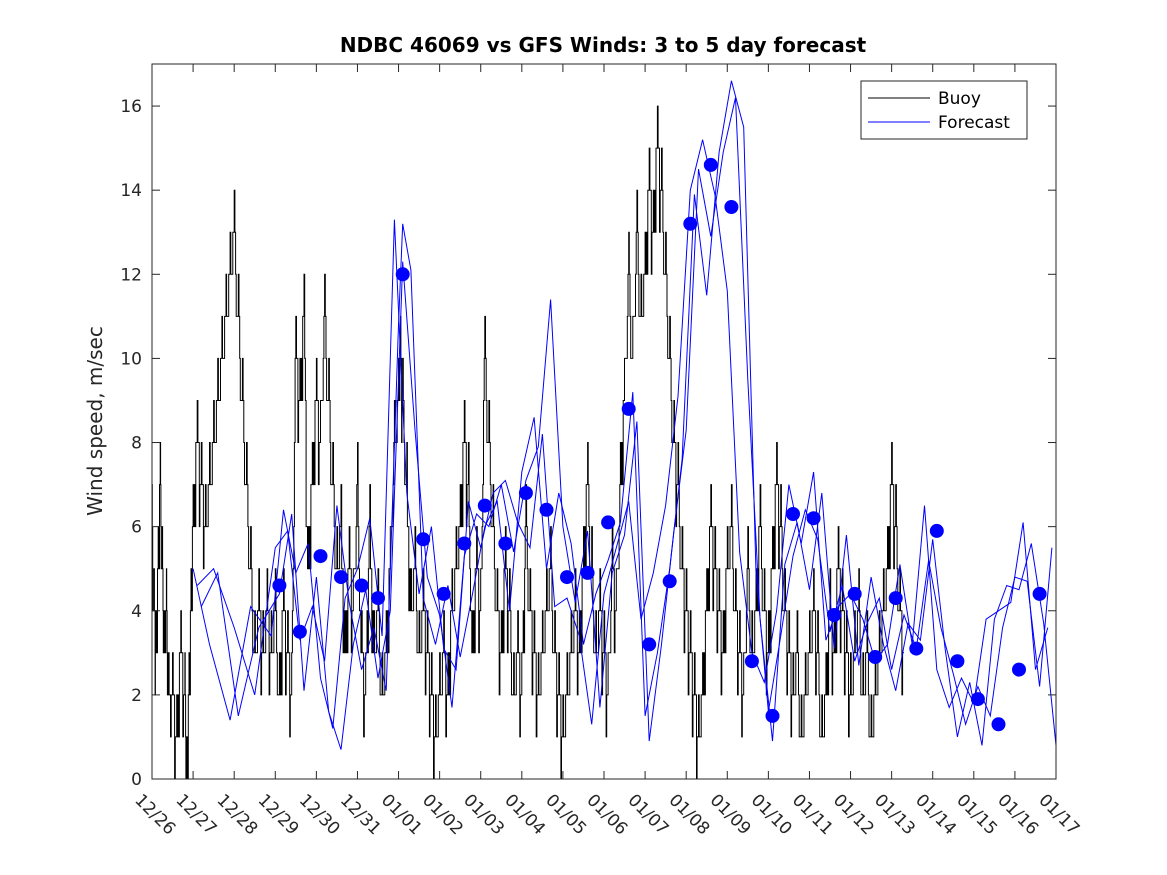 The height and width of the screenshot is (875, 1167). What do you see at coordinates (131, 359) in the screenshot?
I see `y-tick-label: 10` at bounding box center [131, 359].